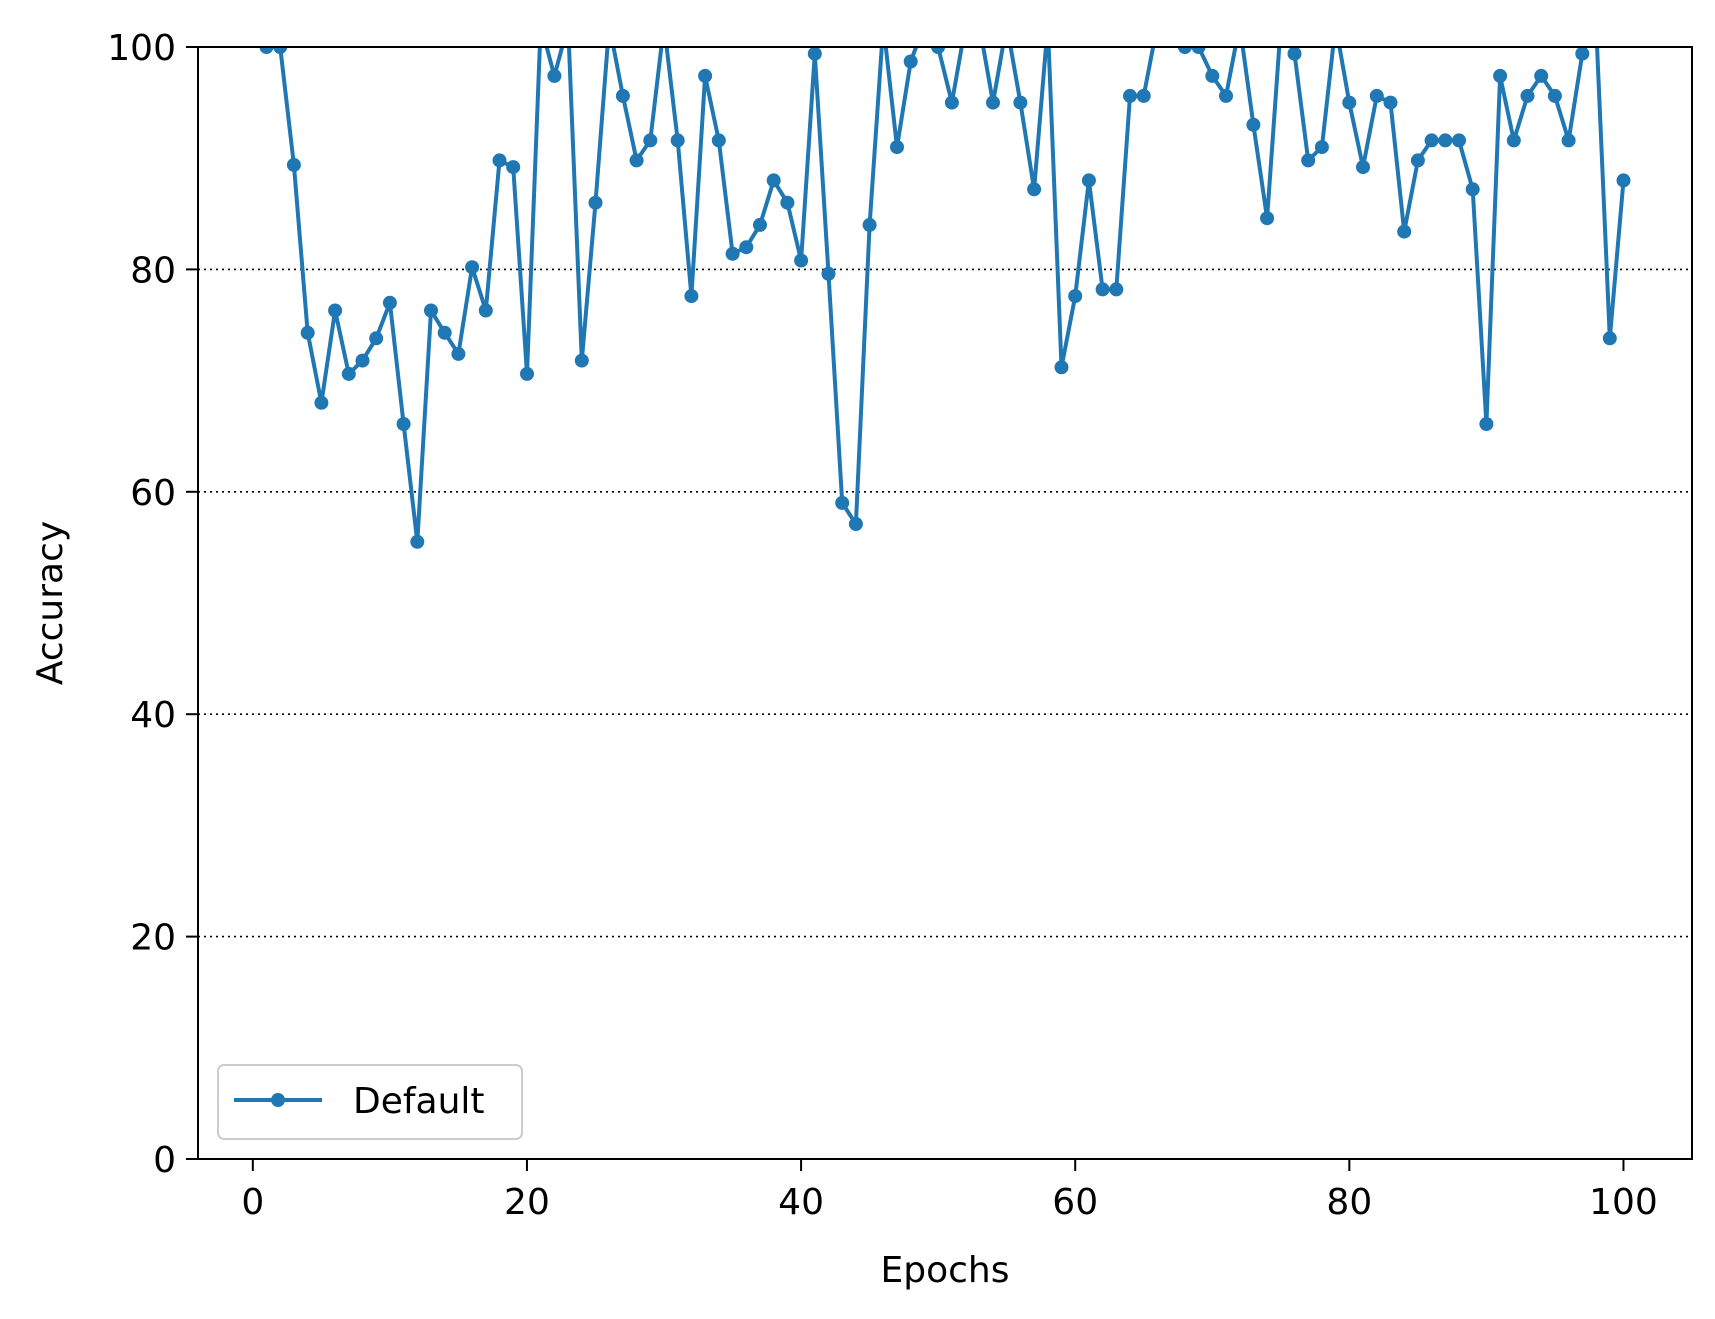  I want to click on y-tick-label: 0, so click(164, 1160).